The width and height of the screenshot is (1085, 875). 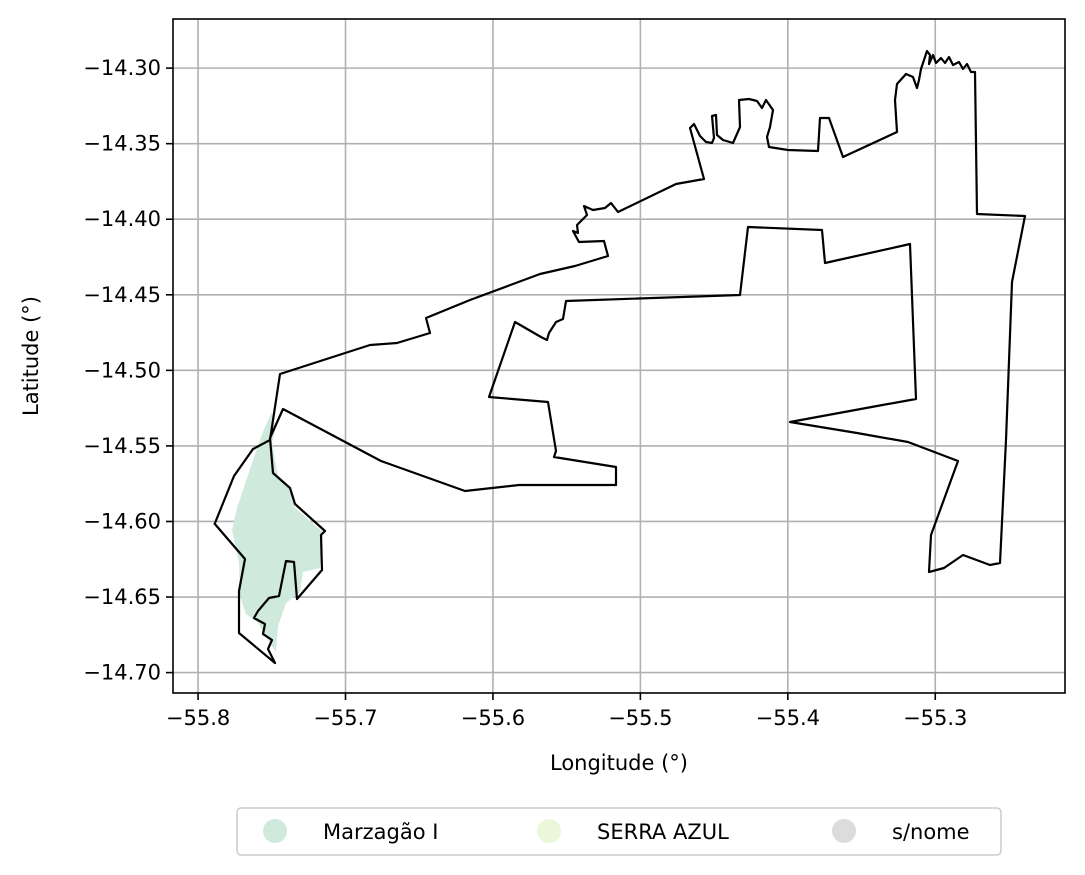 What do you see at coordinates (844, 831) in the screenshot?
I see `legend-marker-s-nome` at bounding box center [844, 831].